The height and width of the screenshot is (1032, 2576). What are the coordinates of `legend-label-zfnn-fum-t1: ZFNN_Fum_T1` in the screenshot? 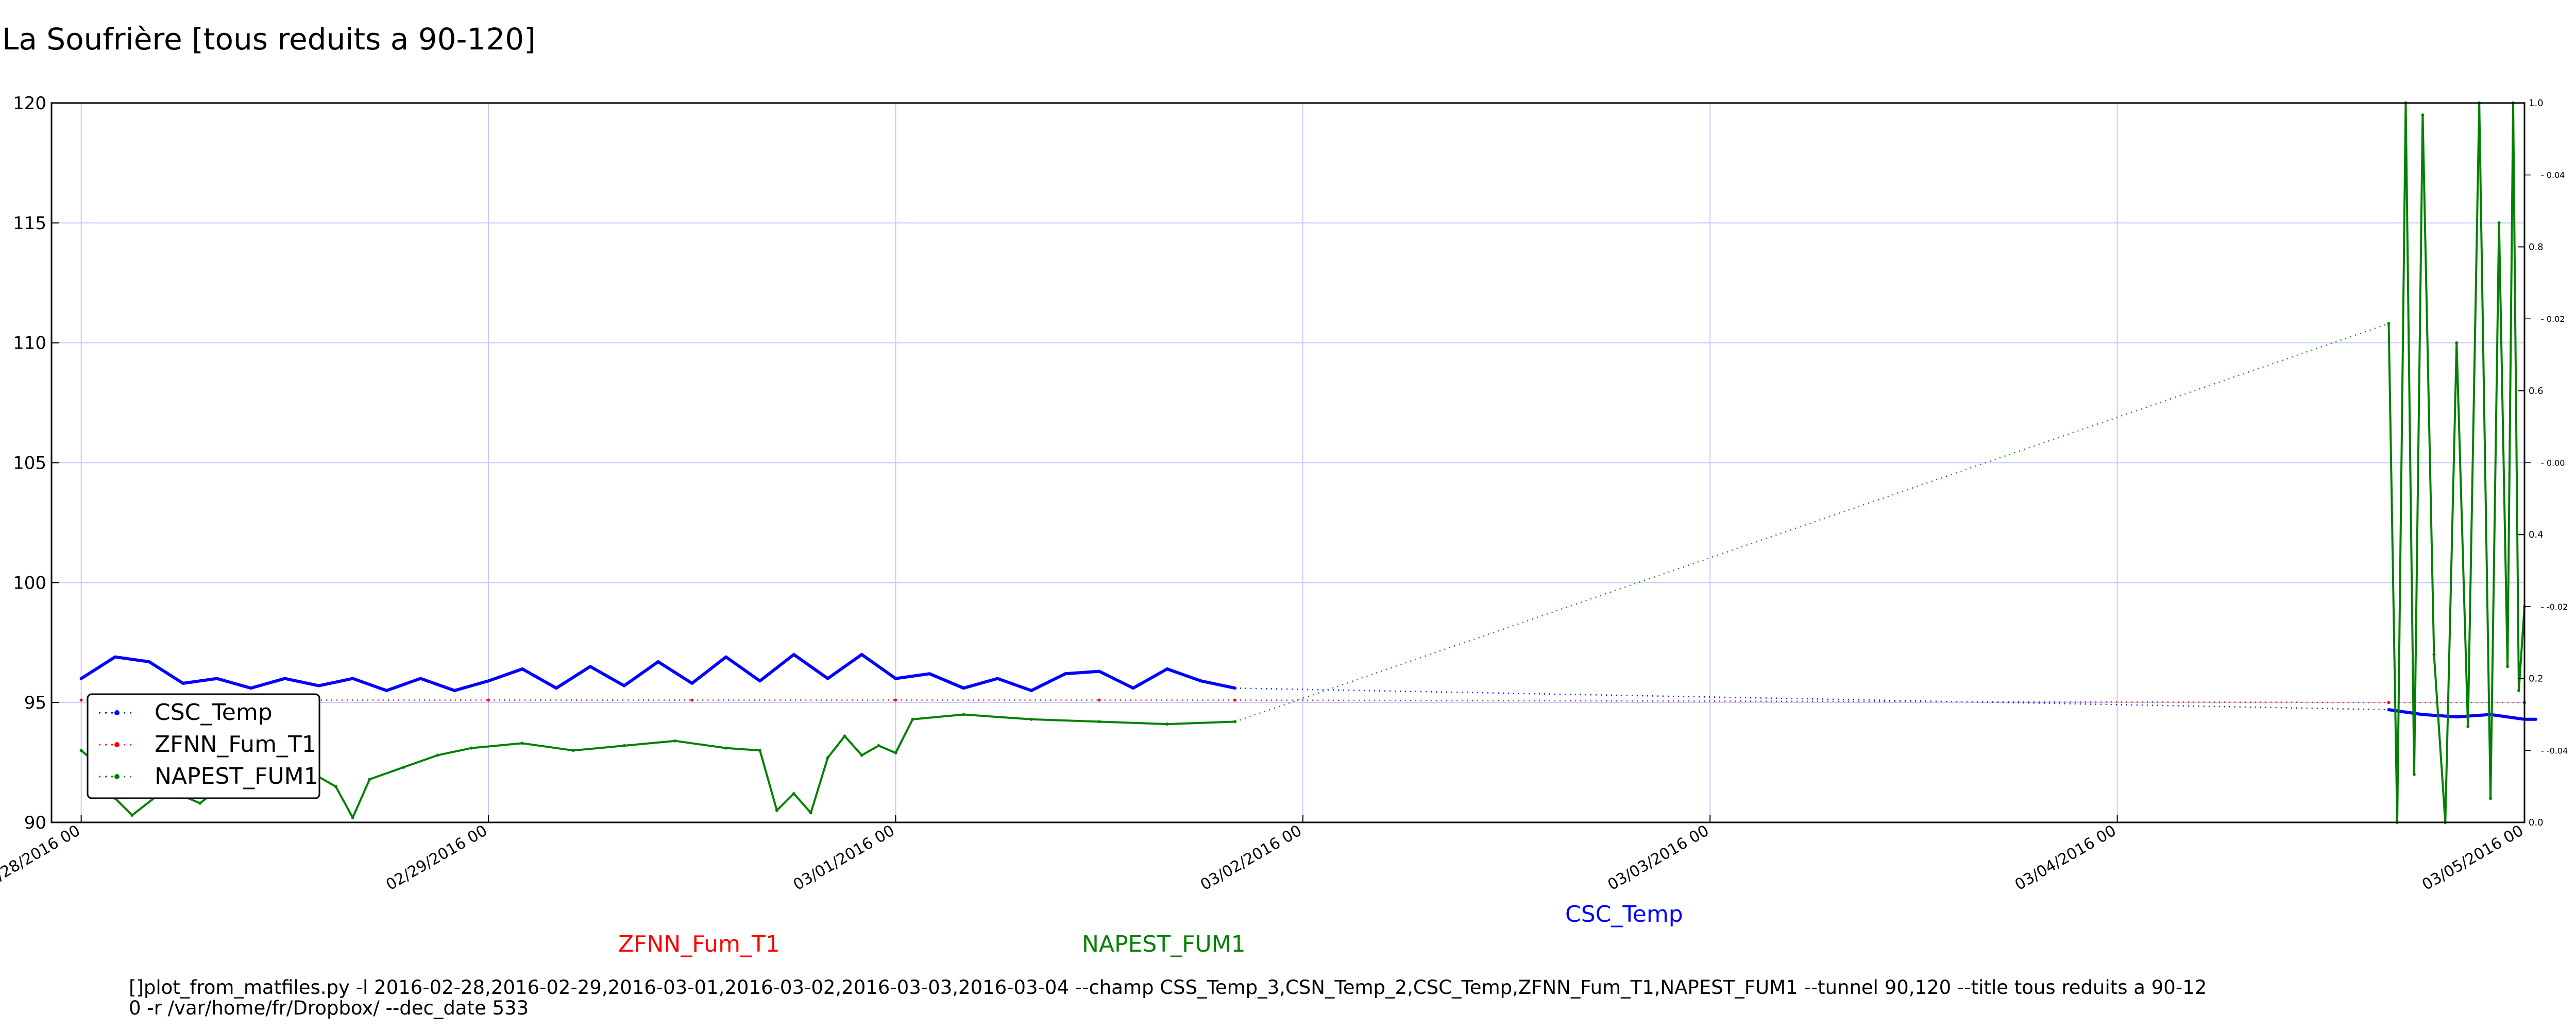 It's located at (235, 744).